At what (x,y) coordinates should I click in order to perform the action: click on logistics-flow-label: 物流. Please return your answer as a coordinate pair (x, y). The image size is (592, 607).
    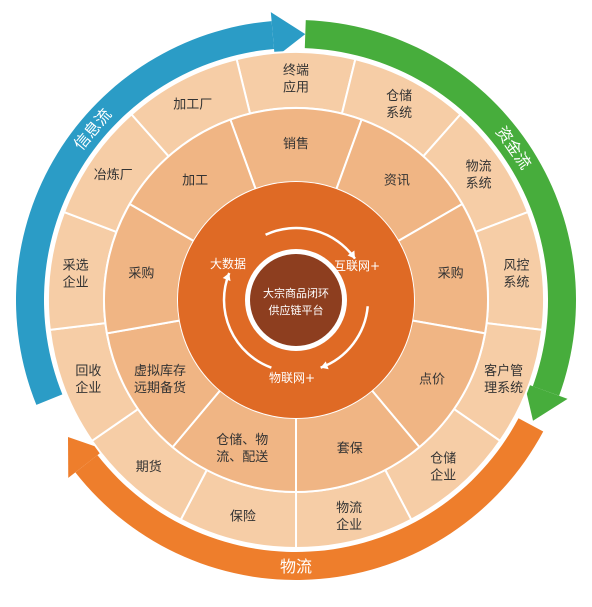
    Looking at the image, I should click on (296, 566).